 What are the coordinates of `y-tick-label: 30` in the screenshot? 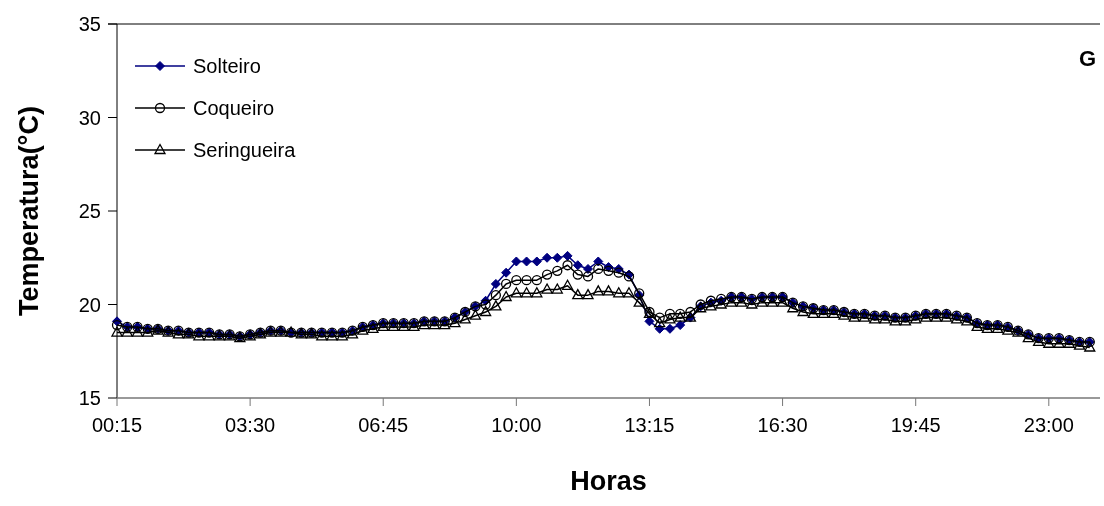 It's located at (89, 117).